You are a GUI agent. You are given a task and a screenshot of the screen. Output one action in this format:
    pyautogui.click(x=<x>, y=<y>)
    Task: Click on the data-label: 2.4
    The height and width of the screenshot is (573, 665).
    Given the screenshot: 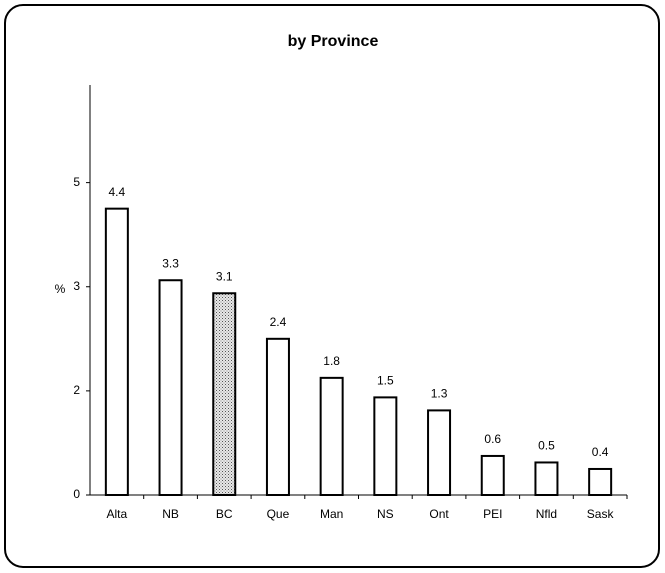 What is the action you would take?
    pyautogui.click(x=278, y=322)
    